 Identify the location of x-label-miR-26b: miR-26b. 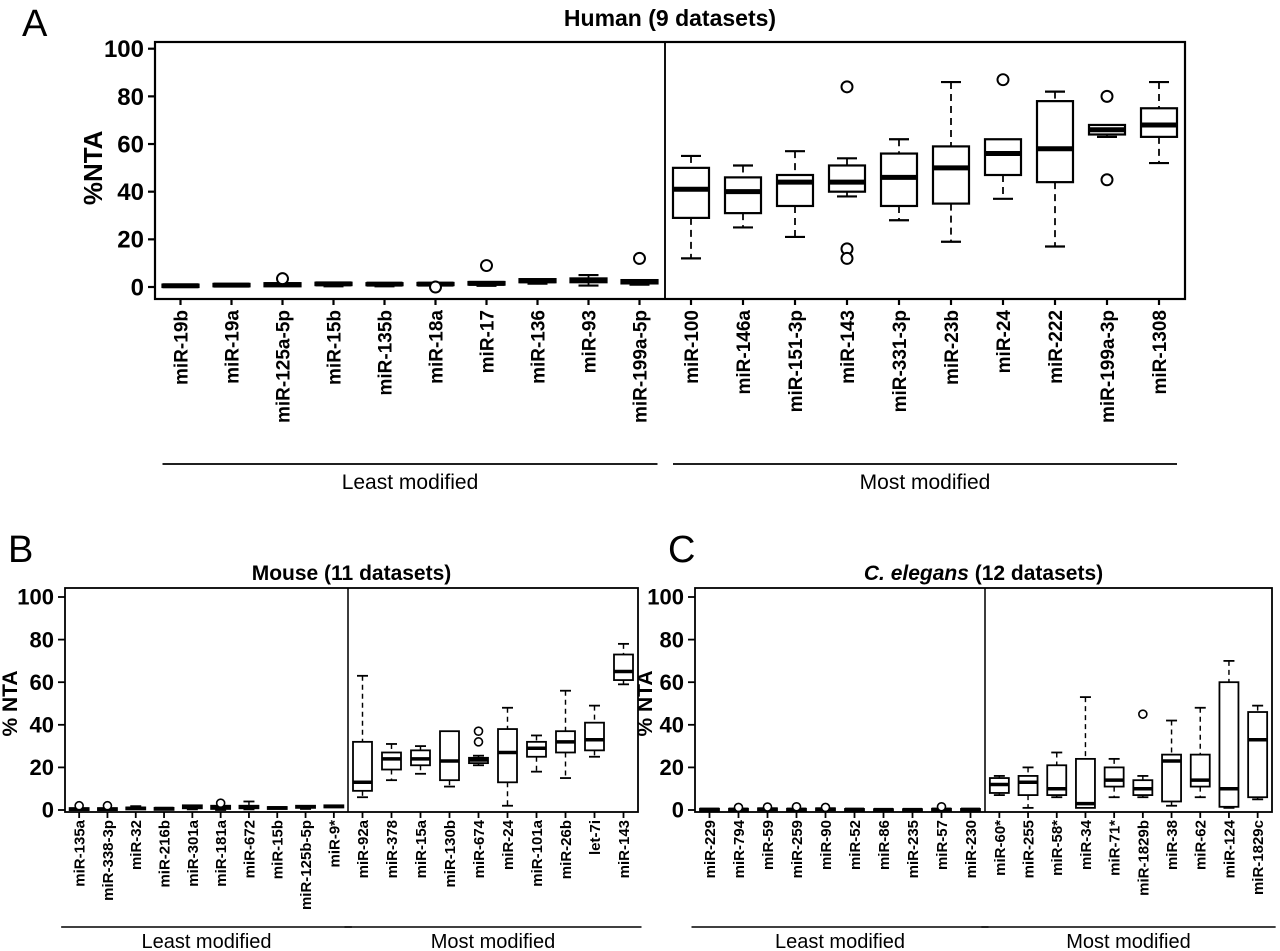
(566, 849).